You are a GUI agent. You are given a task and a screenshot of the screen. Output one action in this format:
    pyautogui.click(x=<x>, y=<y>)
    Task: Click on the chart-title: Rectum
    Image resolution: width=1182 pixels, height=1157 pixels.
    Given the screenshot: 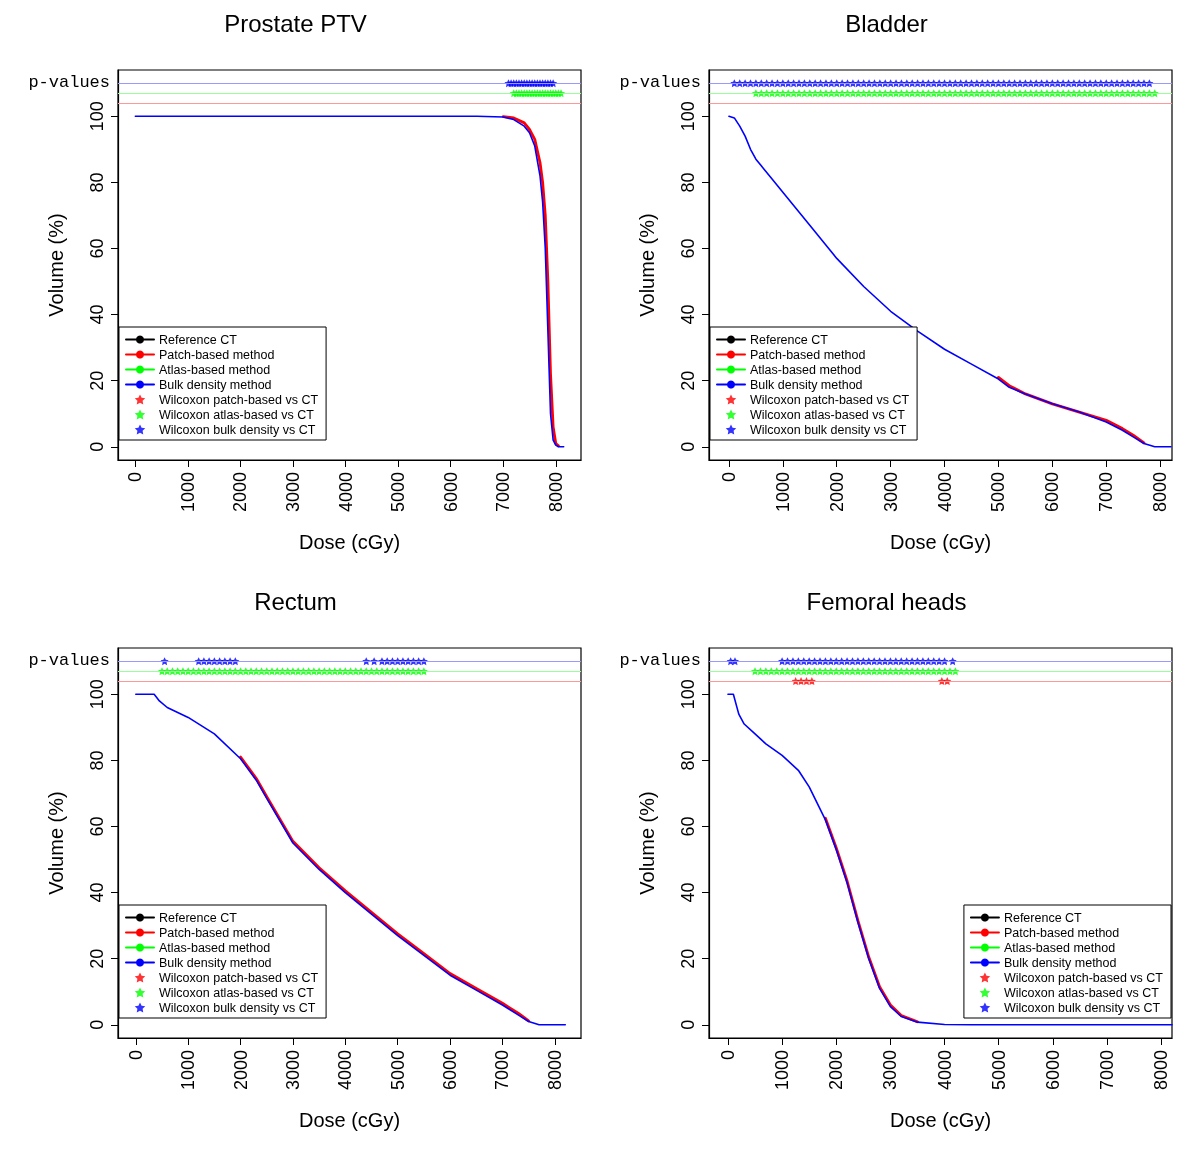 What is the action you would take?
    pyautogui.click(x=295, y=601)
    